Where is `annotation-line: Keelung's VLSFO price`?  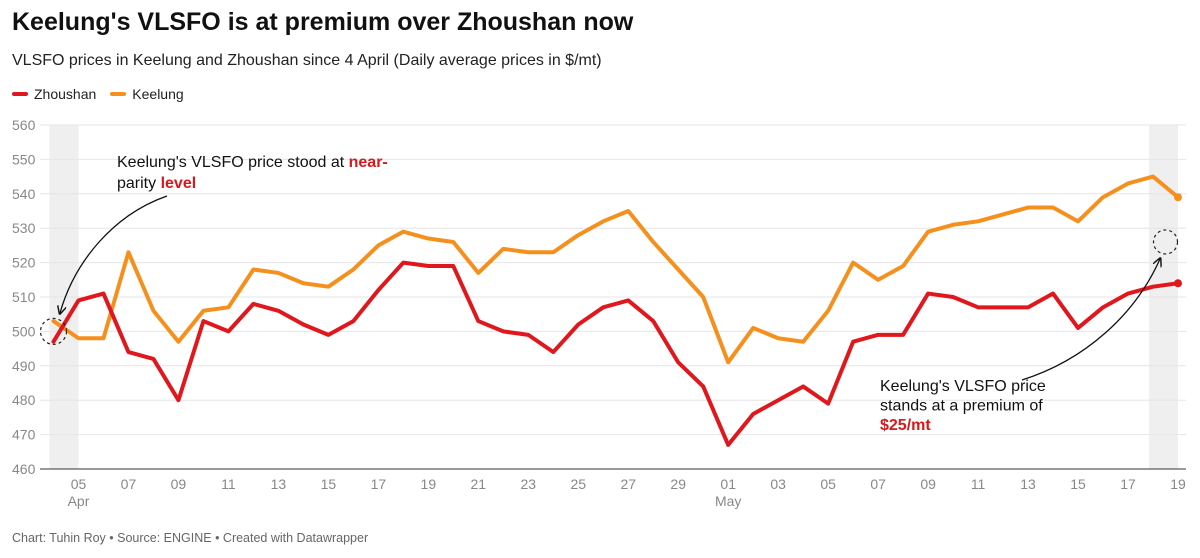 annotation-line: Keelung's VLSFO price is located at coordinates (963, 386).